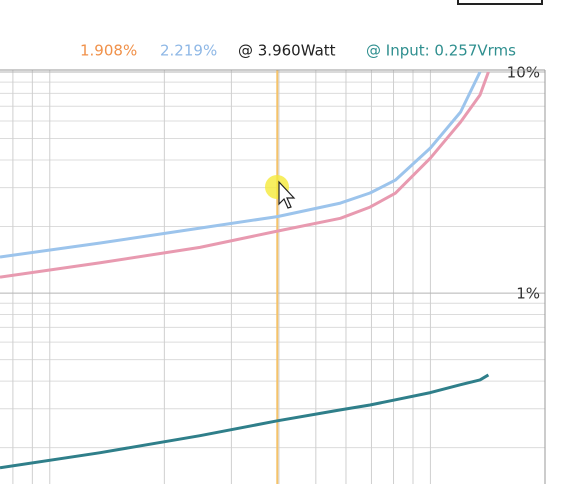 This screenshot has height=484, width=562. Describe the element at coordinates (108, 51) in the screenshot. I see `readout: 1.908%` at that location.